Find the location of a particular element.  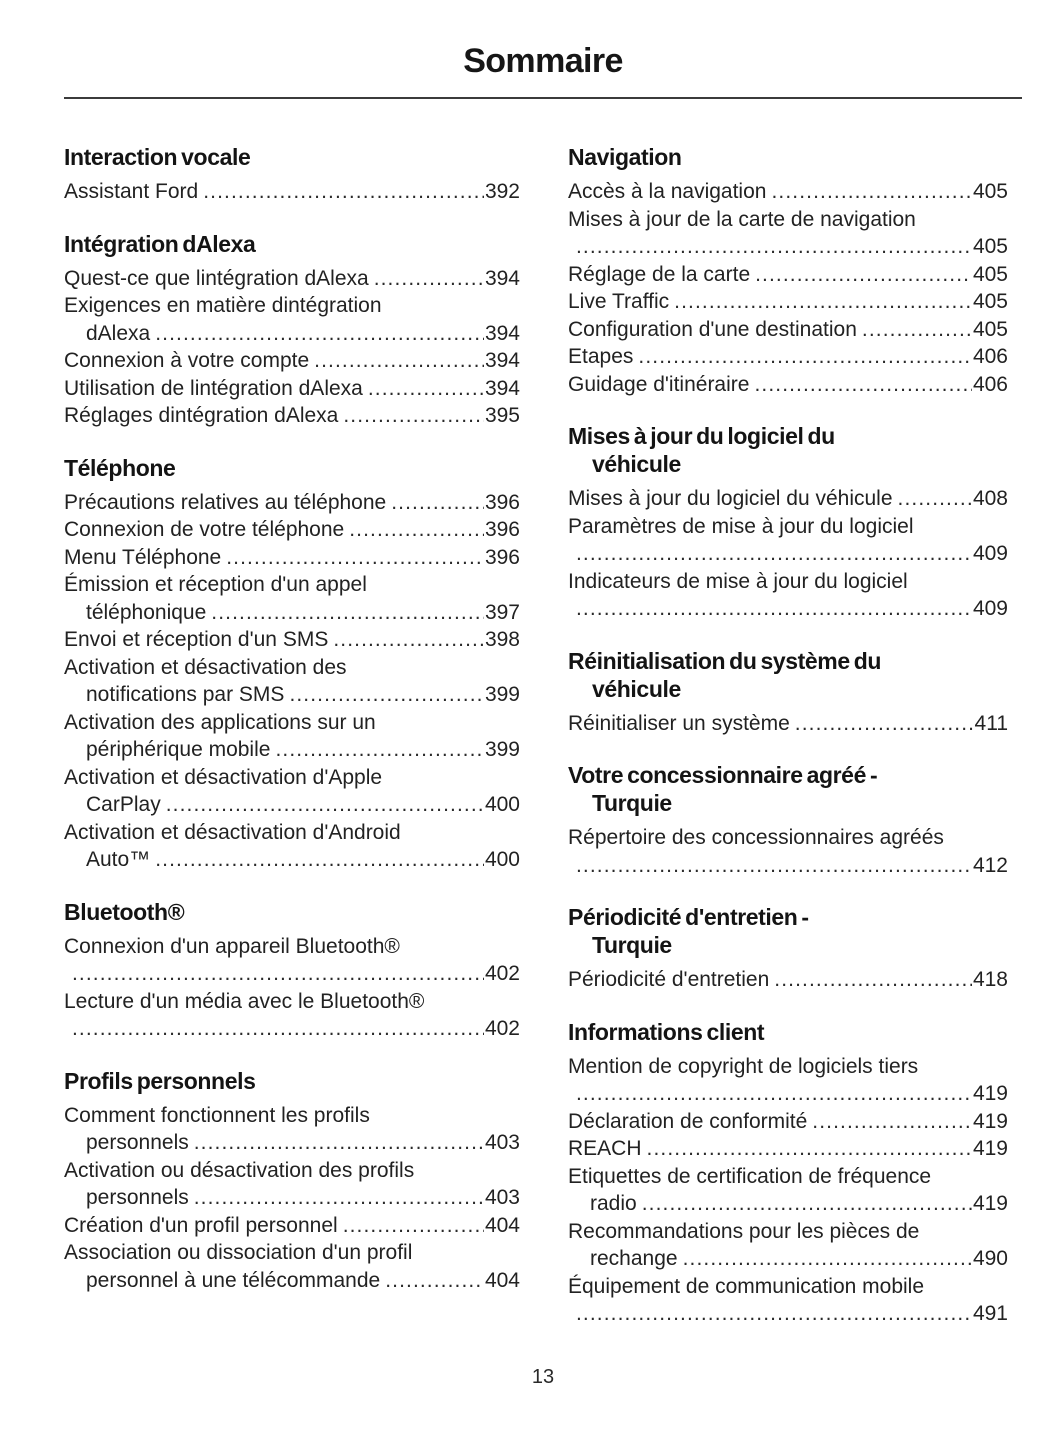

entry-title-line: Indicateurs de mise à jour du logiciel is located at coordinates (738, 581).